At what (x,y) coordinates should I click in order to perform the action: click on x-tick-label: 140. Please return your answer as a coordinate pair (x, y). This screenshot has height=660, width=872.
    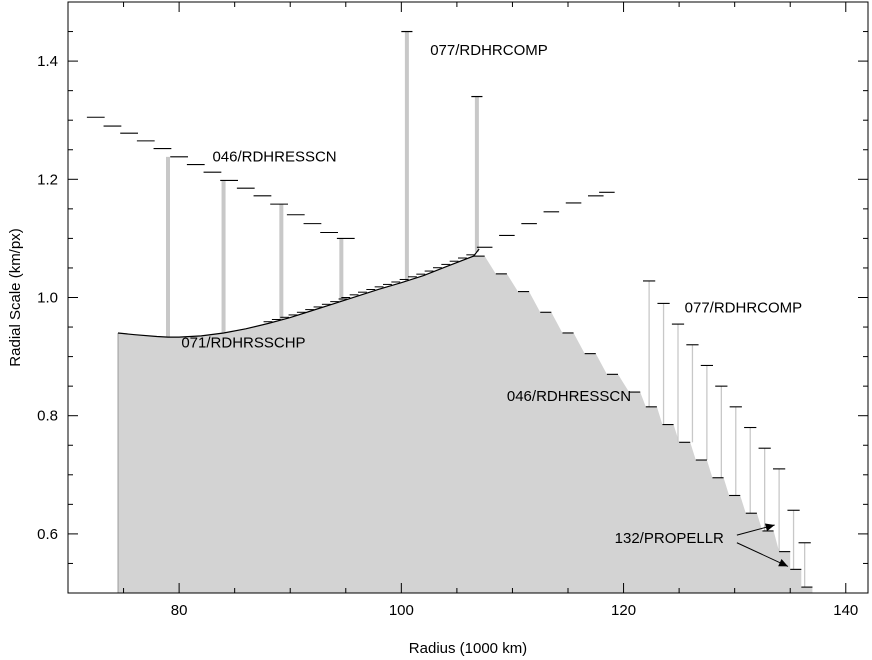
    Looking at the image, I should click on (845, 610).